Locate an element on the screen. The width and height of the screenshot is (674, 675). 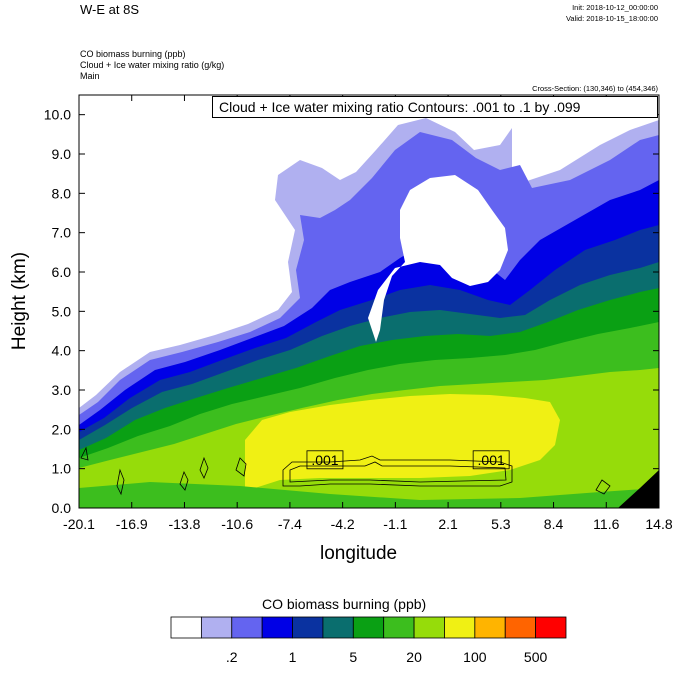
init-time: Init: 2018-10-12_00:00:00 is located at coordinates (615, 7).